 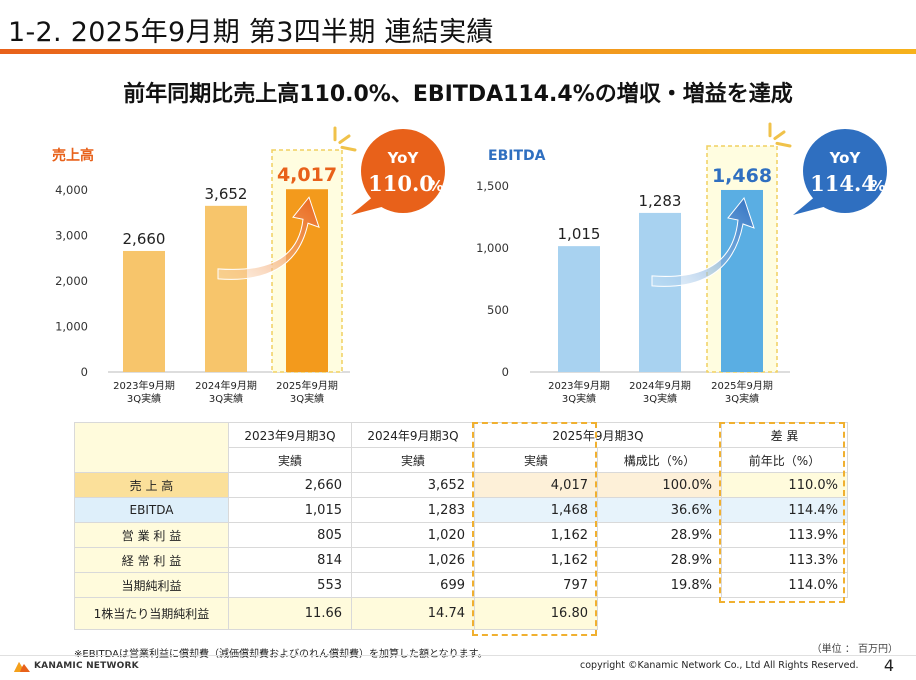 I want to click on cell-2024: 1,283, so click(x=413, y=510).